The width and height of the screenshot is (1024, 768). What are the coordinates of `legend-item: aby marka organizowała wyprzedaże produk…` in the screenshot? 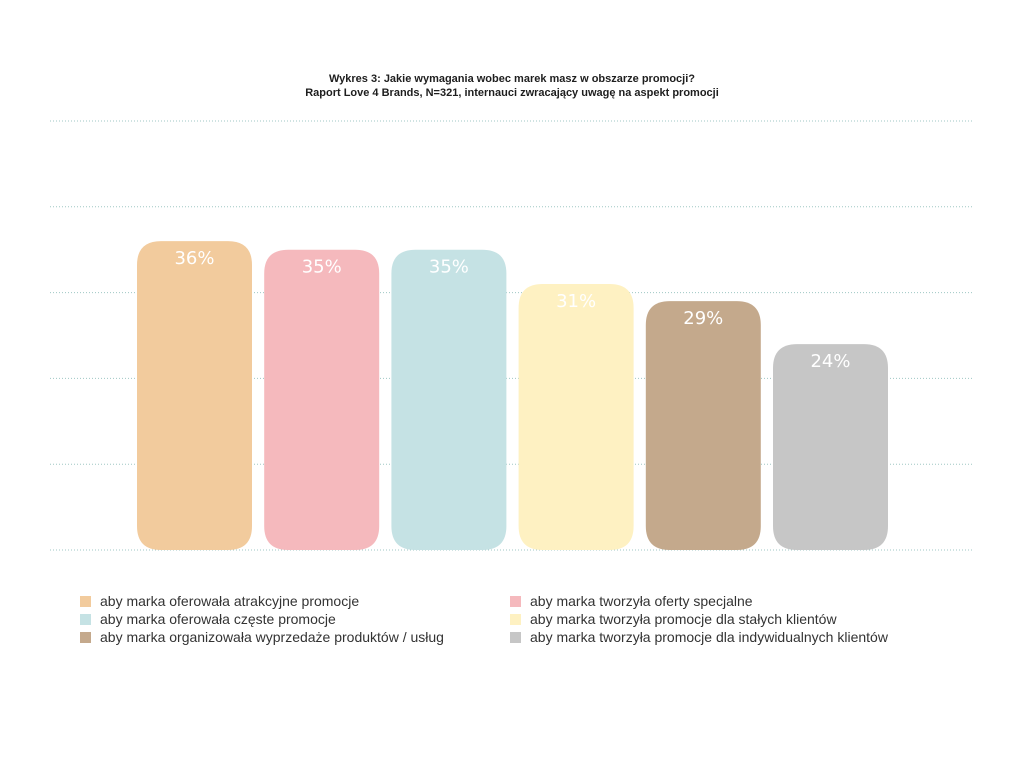 It's located at (295, 637).